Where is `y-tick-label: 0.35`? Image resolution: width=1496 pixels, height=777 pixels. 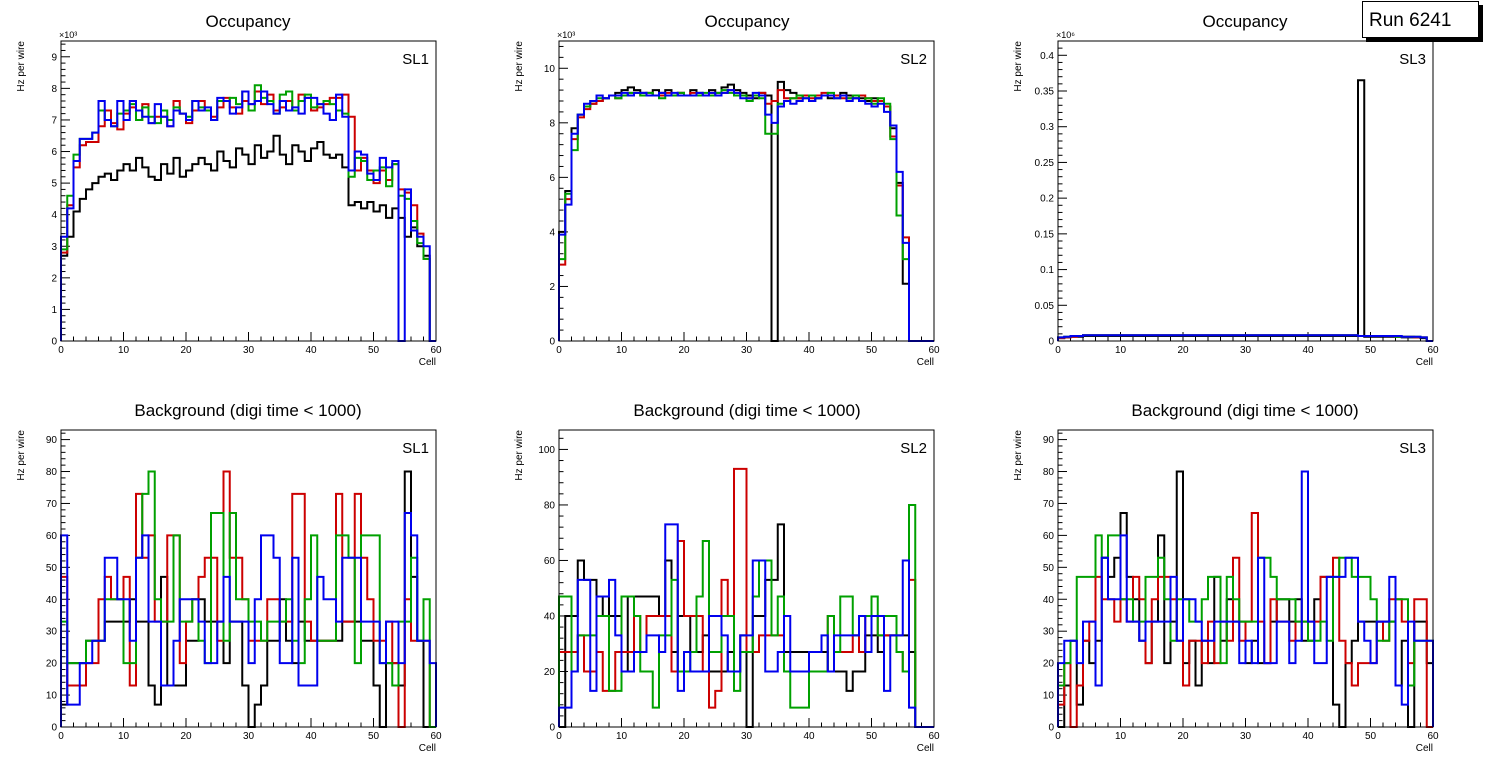
y-tick-label: 0.35 is located at coordinates (1045, 92).